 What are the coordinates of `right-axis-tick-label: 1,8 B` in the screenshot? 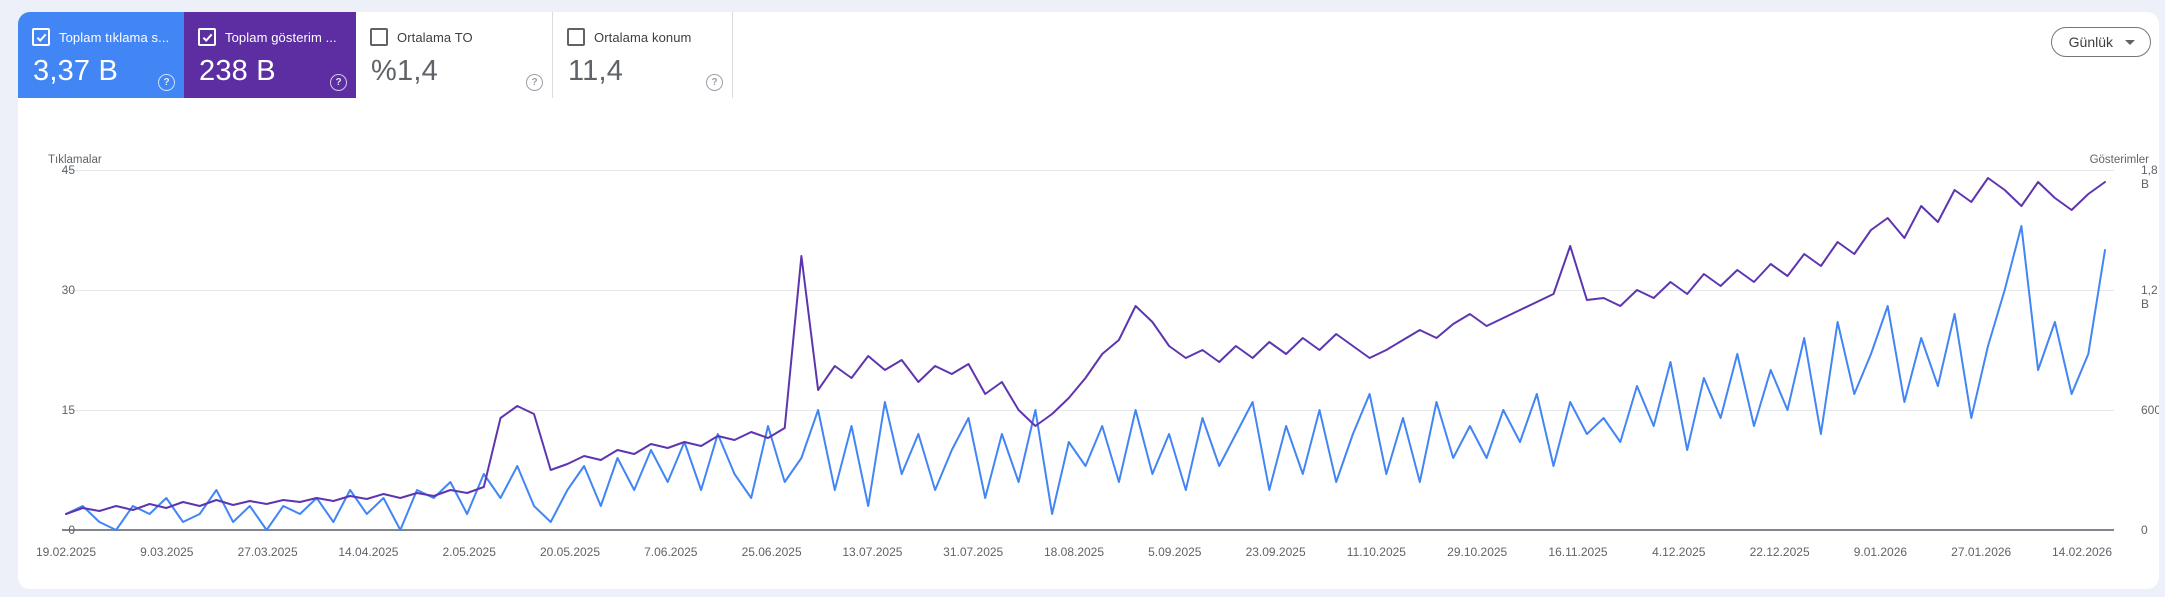 It's located at (2149, 177).